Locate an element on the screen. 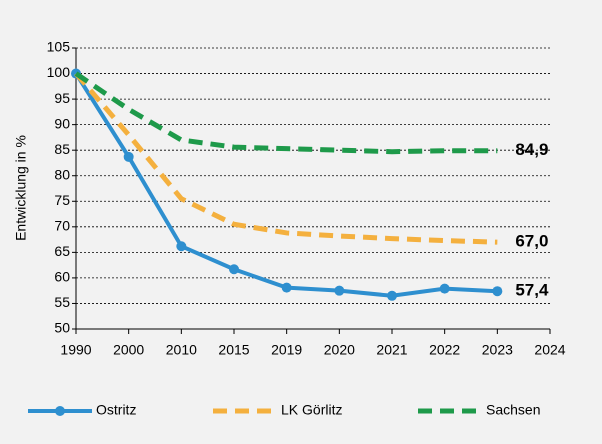 Image resolution: width=602 pixels, height=444 pixels. x-tick-label: 2020 is located at coordinates (339, 350).